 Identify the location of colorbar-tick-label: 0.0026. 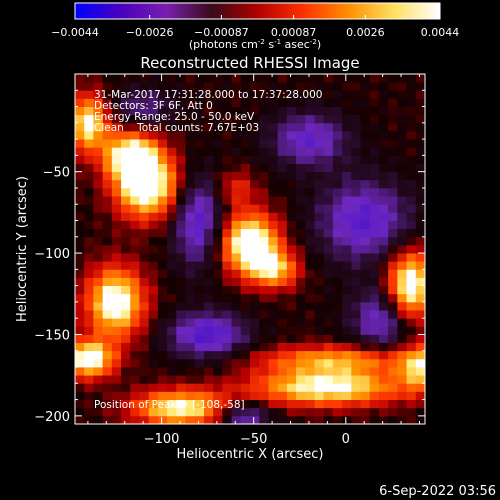
(365, 32).